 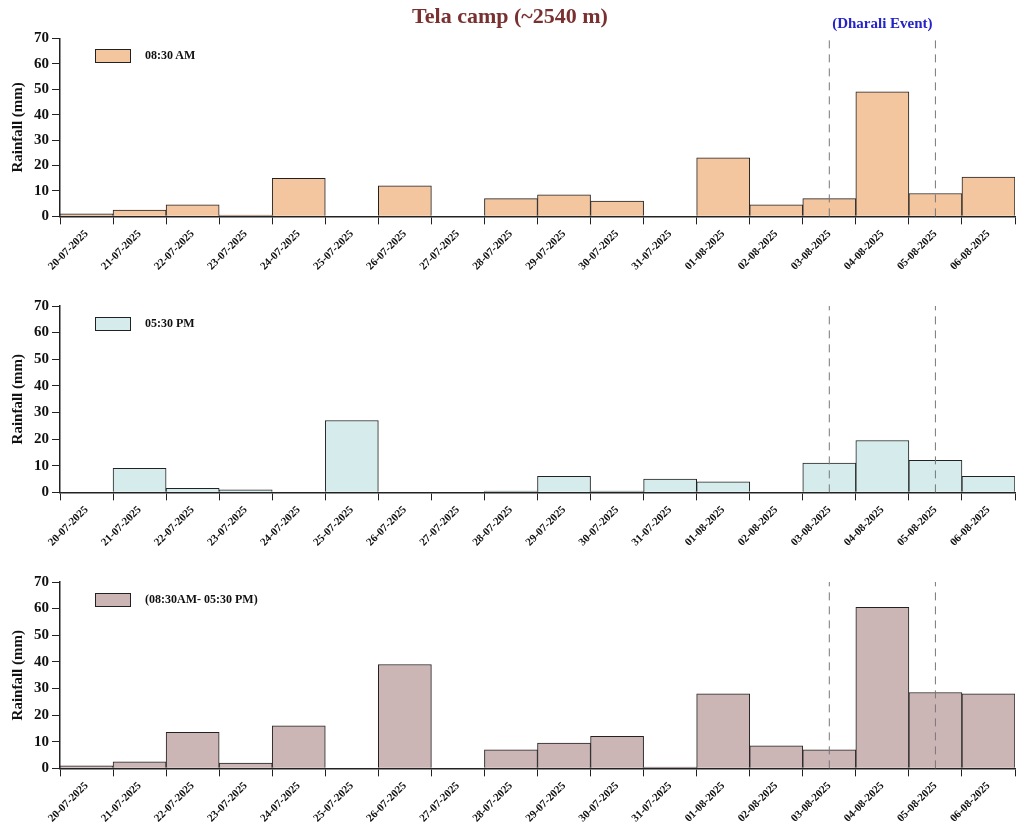 I want to click on legend-label: 08:30 AM, so click(x=170, y=56).